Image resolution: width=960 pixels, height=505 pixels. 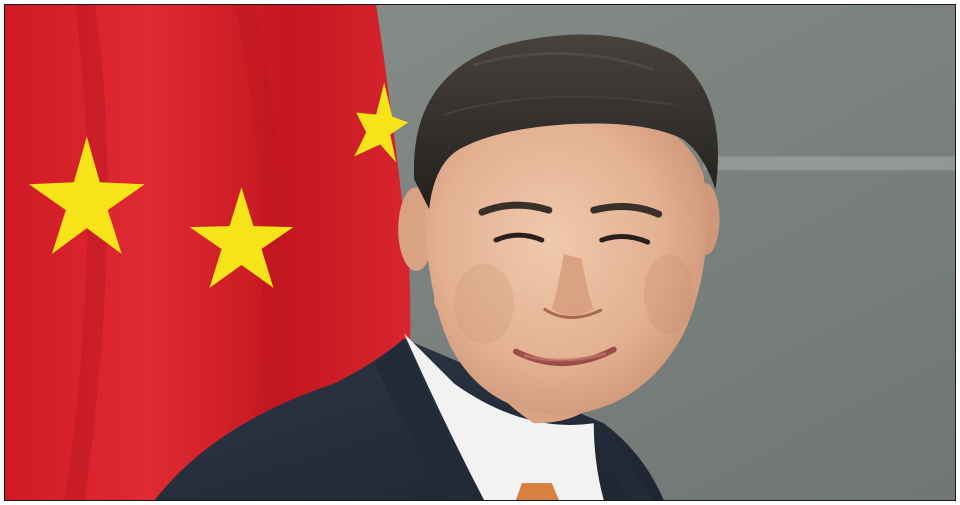 I want to click on wall-ledge, so click(x=829, y=163).